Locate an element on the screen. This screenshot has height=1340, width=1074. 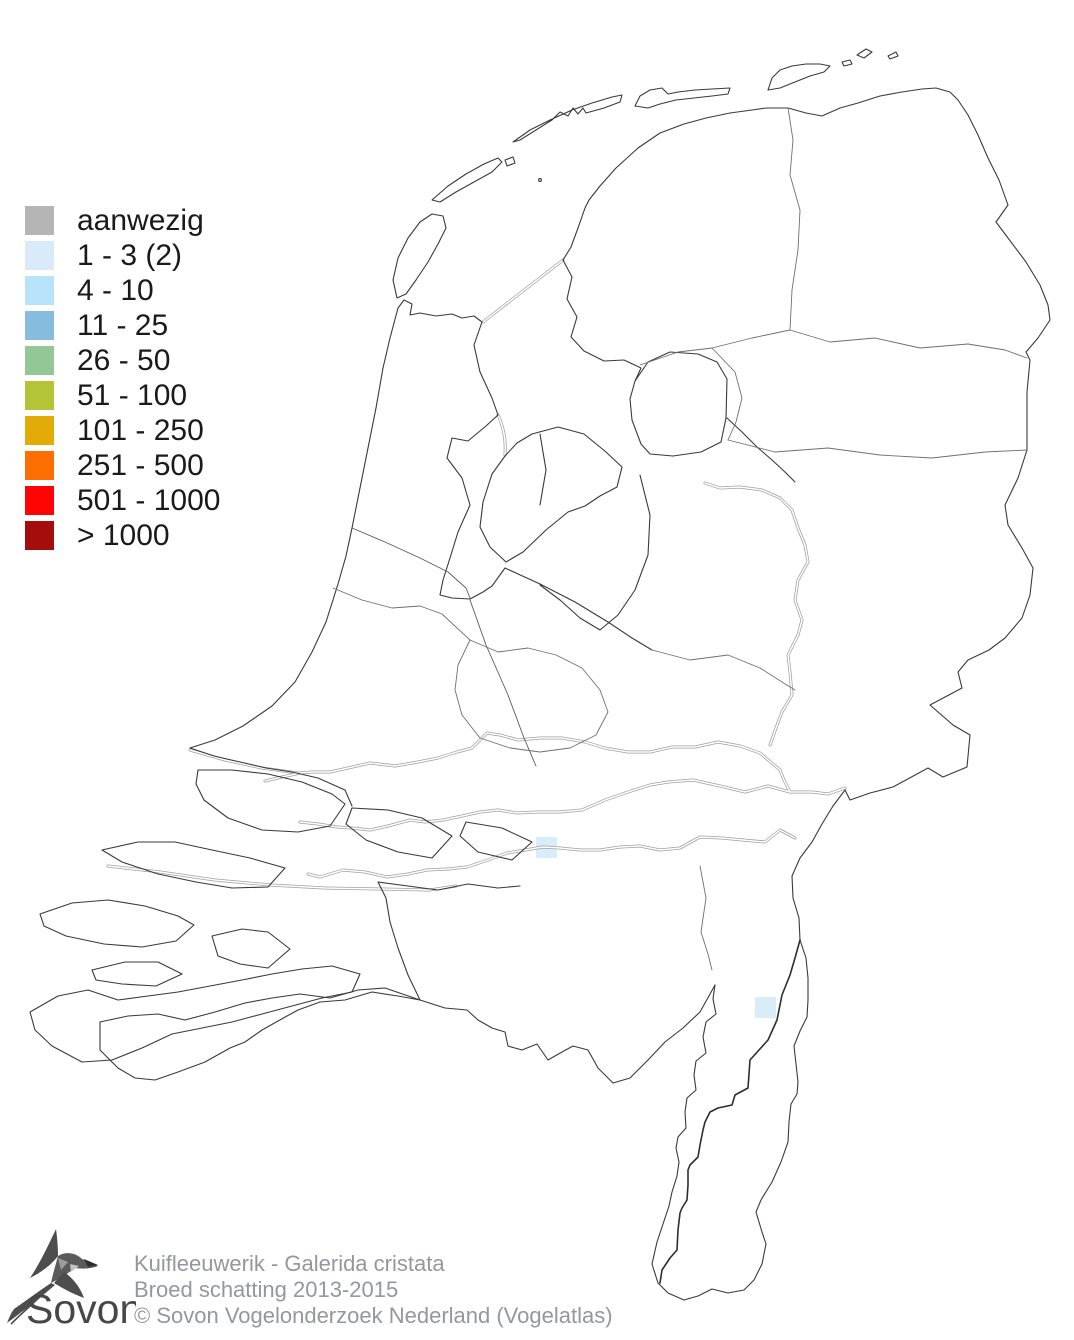
border-belgium is located at coordinates (407, 1034).